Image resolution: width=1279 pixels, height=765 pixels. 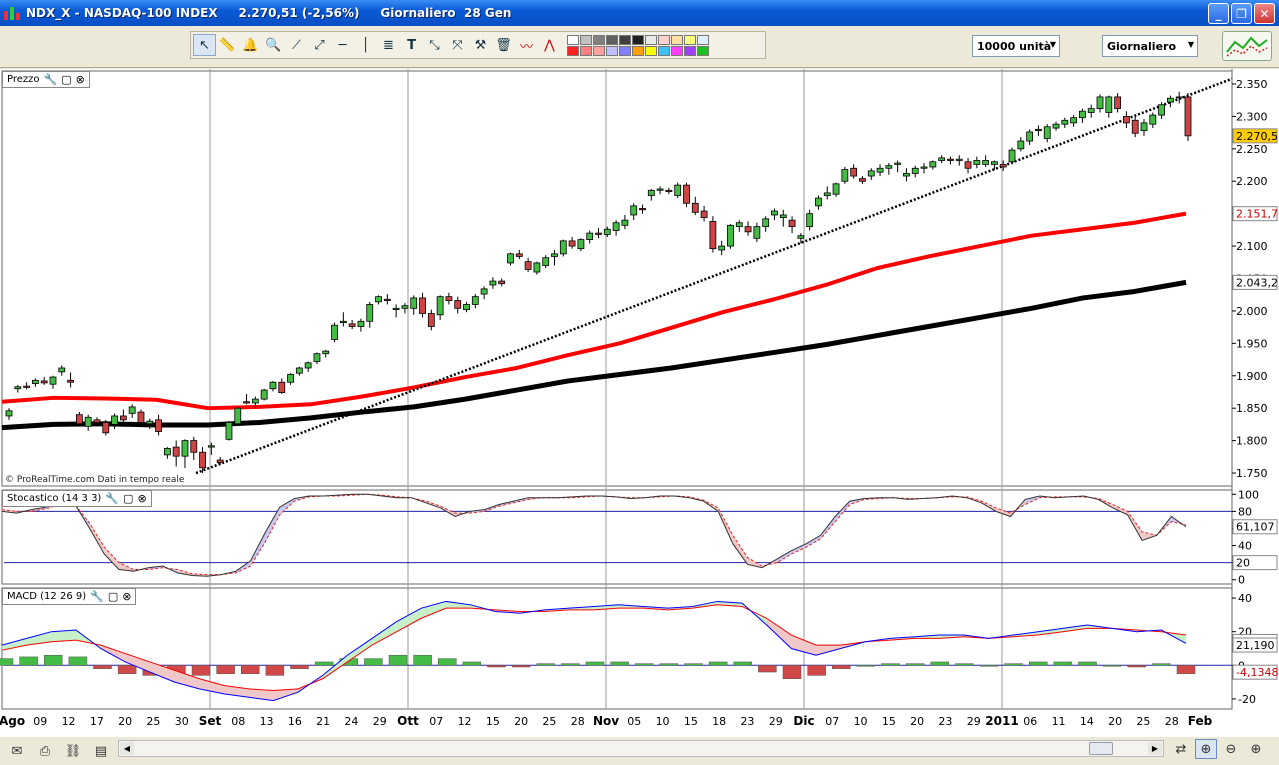 What do you see at coordinates (1016, 46) in the screenshot?
I see `units-select: 10000 unità ▼` at bounding box center [1016, 46].